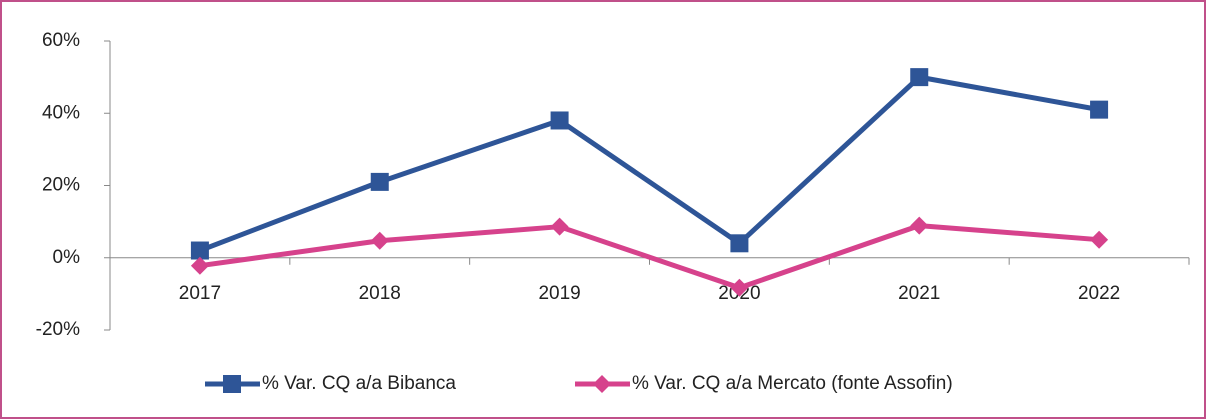 The height and width of the screenshot is (419, 1206). What do you see at coordinates (919, 293) in the screenshot?
I see `x-tick-label: 2021` at bounding box center [919, 293].